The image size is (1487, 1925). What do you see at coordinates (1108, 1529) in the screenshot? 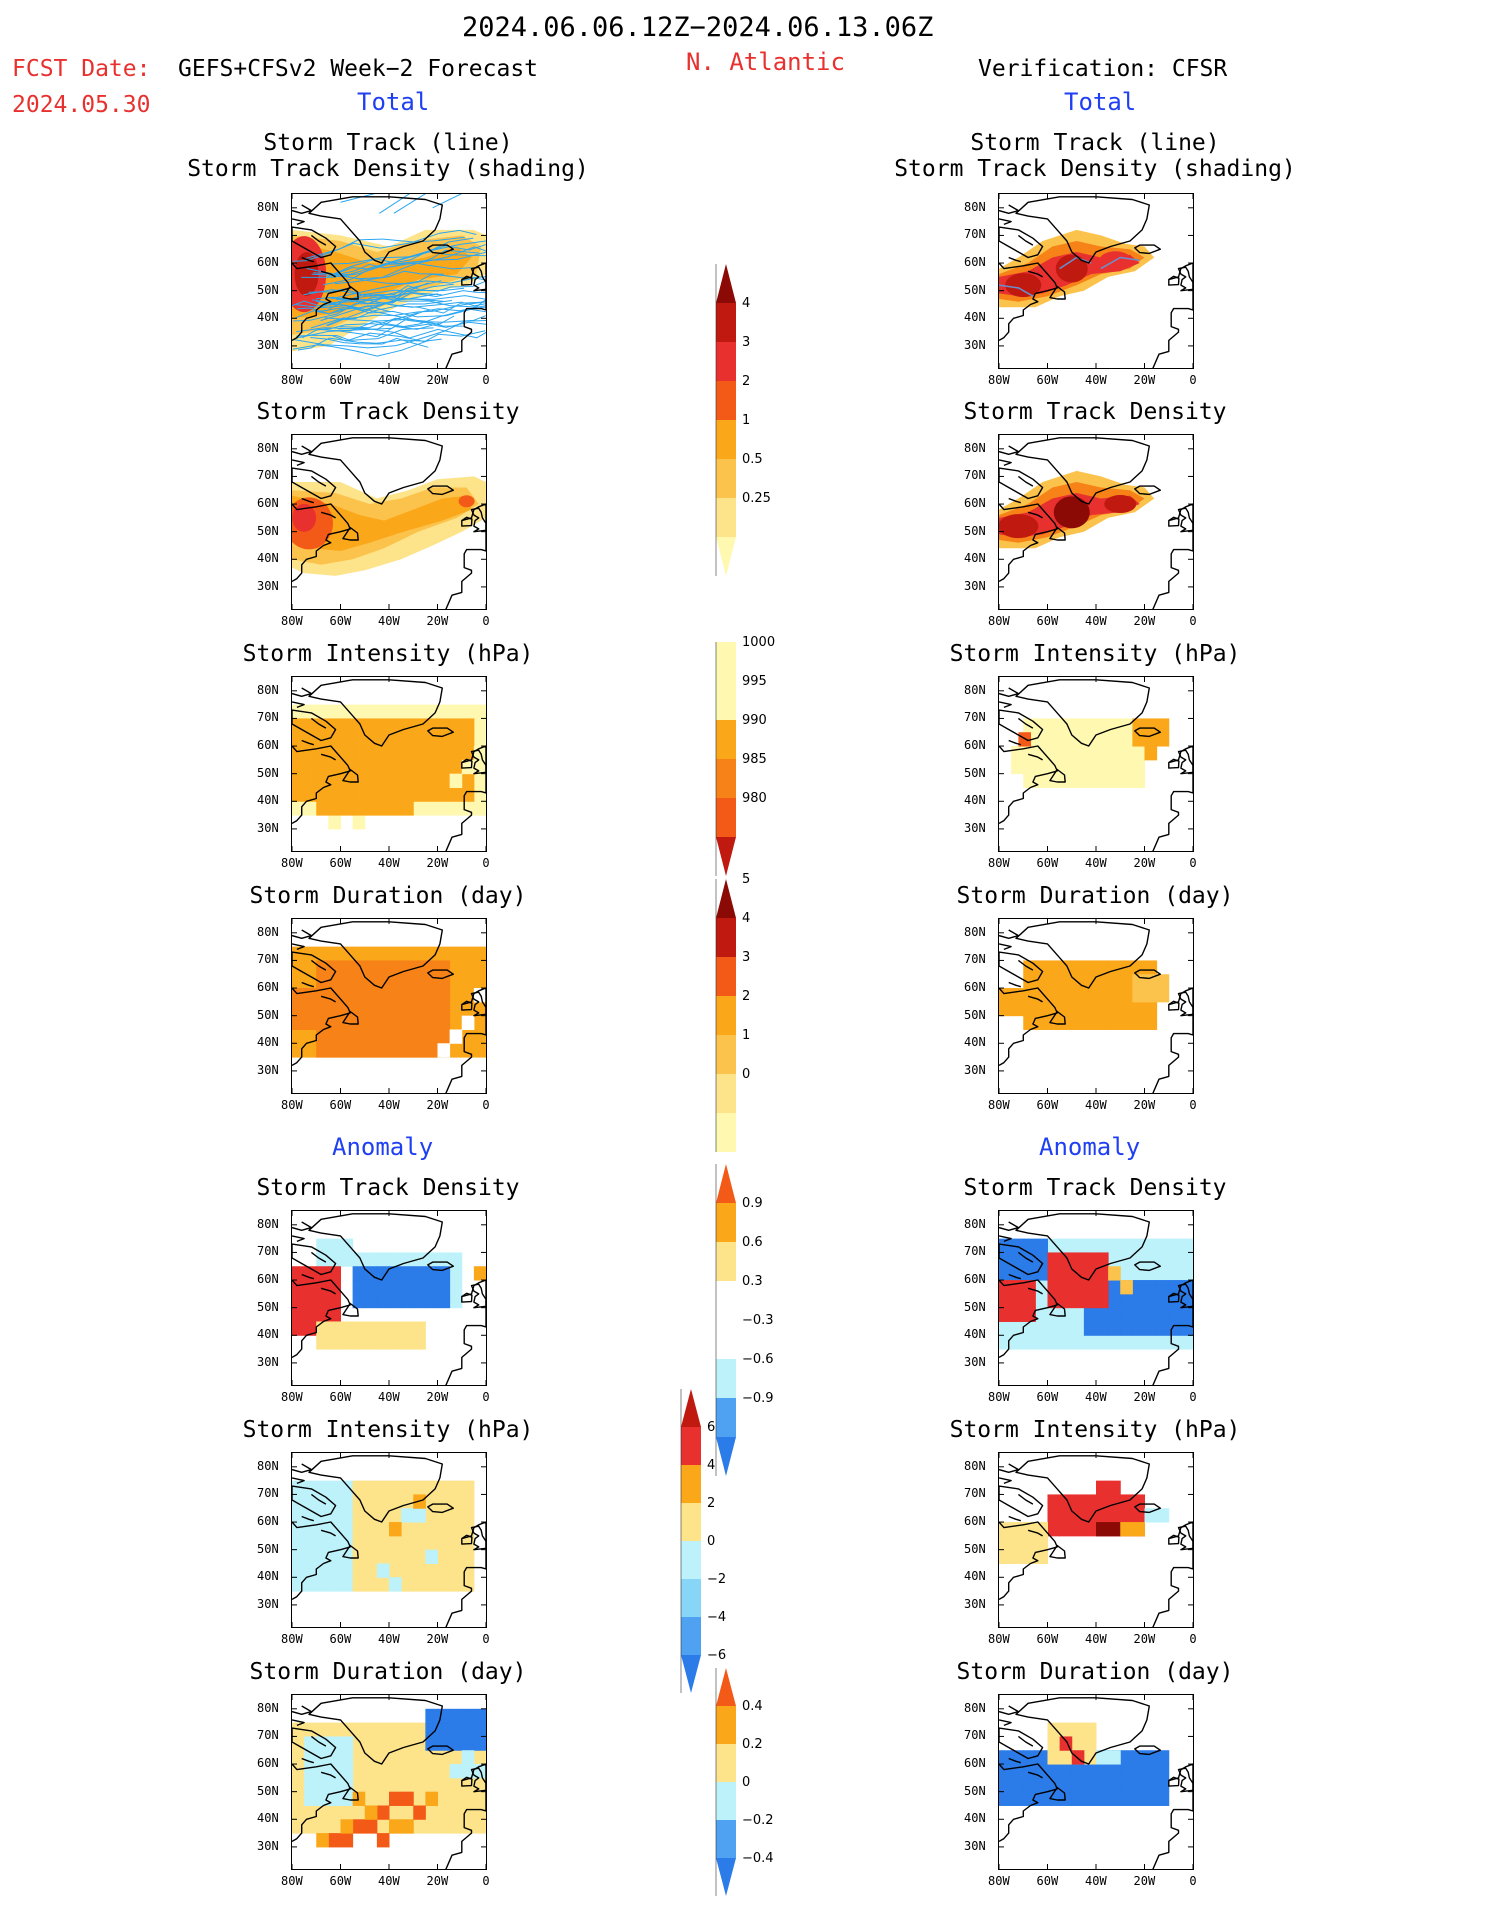
I see `anomaly-pos-max` at bounding box center [1108, 1529].